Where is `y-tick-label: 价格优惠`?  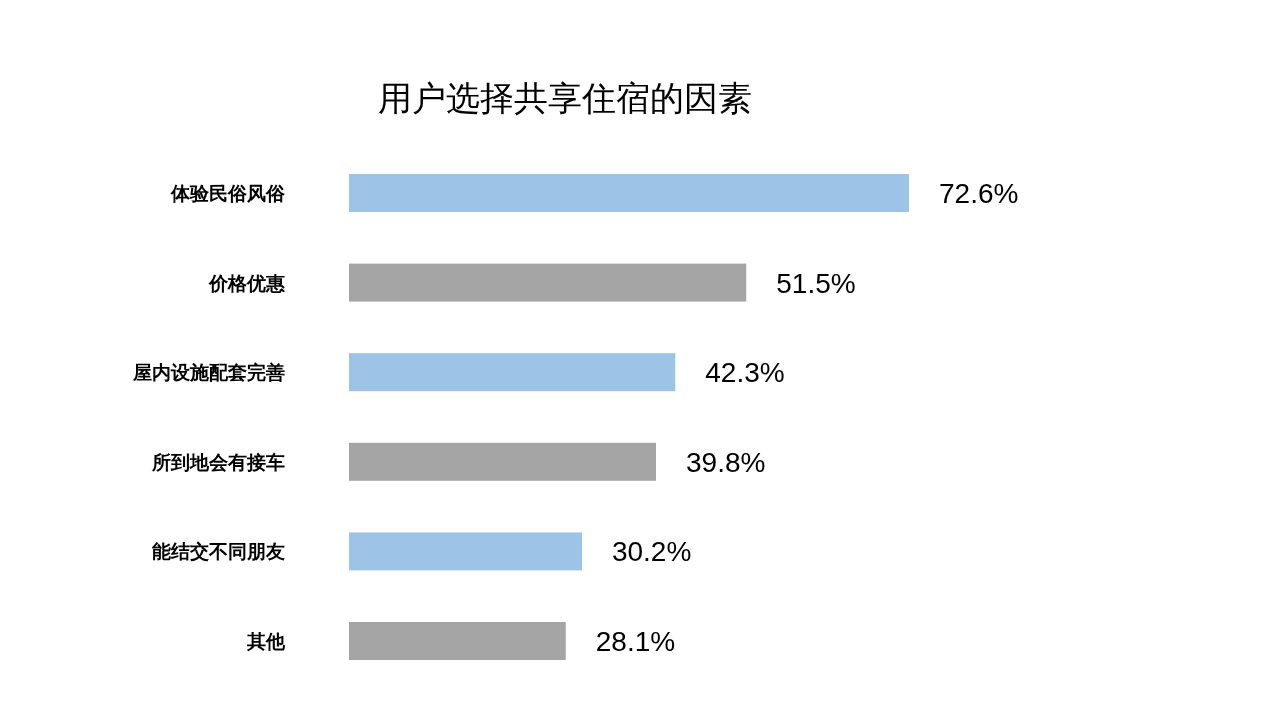 y-tick-label: 价格优惠 is located at coordinates (247, 283).